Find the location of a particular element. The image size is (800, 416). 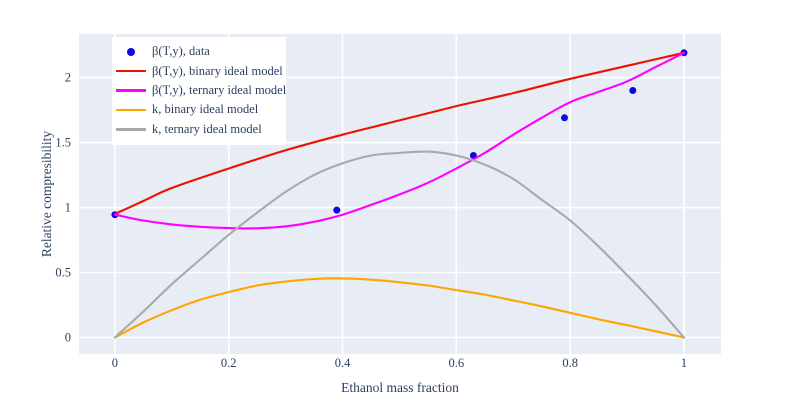

legend-label: β(T,y), data is located at coordinates (181, 51).